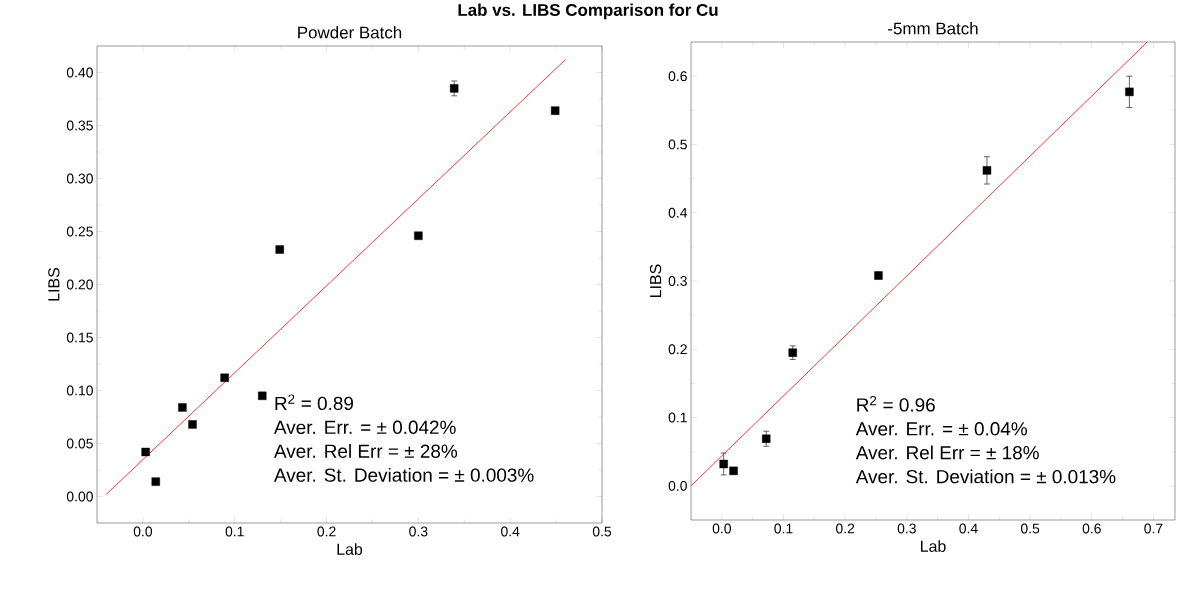 This screenshot has width=1177, height=590. What do you see at coordinates (79, 496) in the screenshot?
I see `y-tick-label: 0.00` at bounding box center [79, 496].